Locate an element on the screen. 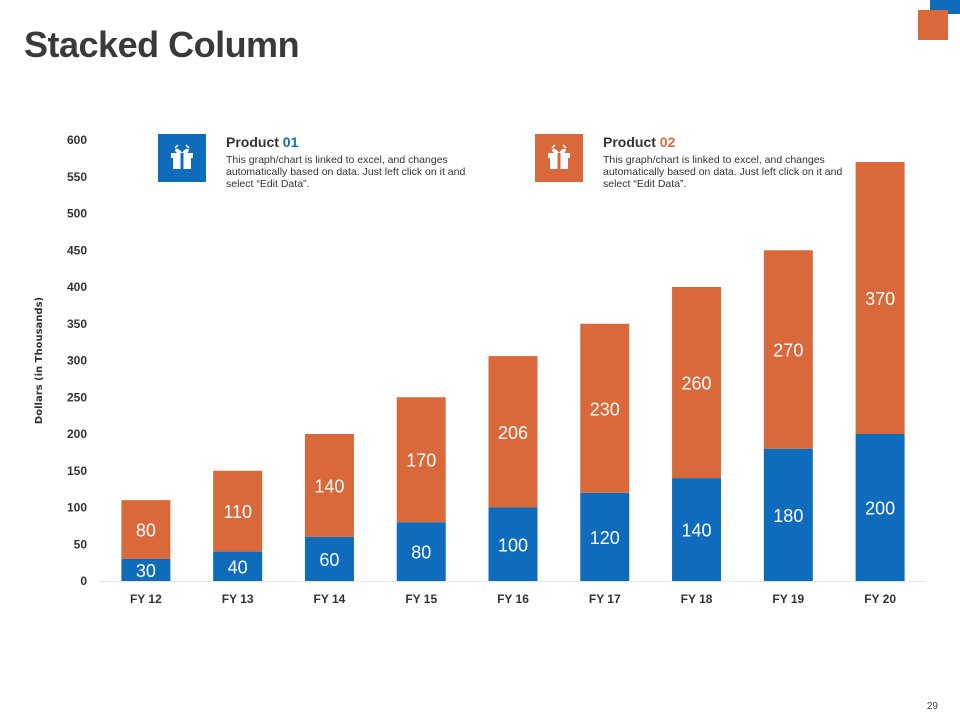  y-tick-label: 550 is located at coordinates (77, 177).